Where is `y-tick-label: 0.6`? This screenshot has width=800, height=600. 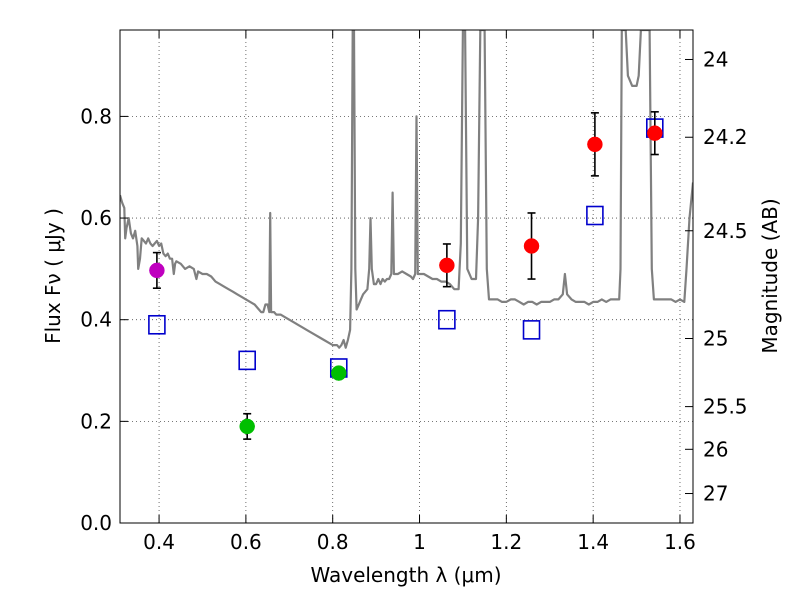 y-tick-label: 0.6 is located at coordinates (96, 218).